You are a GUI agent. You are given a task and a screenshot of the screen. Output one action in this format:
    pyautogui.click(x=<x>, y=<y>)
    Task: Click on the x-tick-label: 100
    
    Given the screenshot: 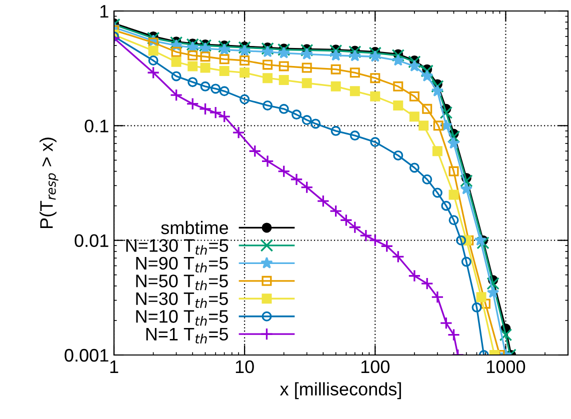 What is the action you would take?
    pyautogui.click(x=375, y=367)
    